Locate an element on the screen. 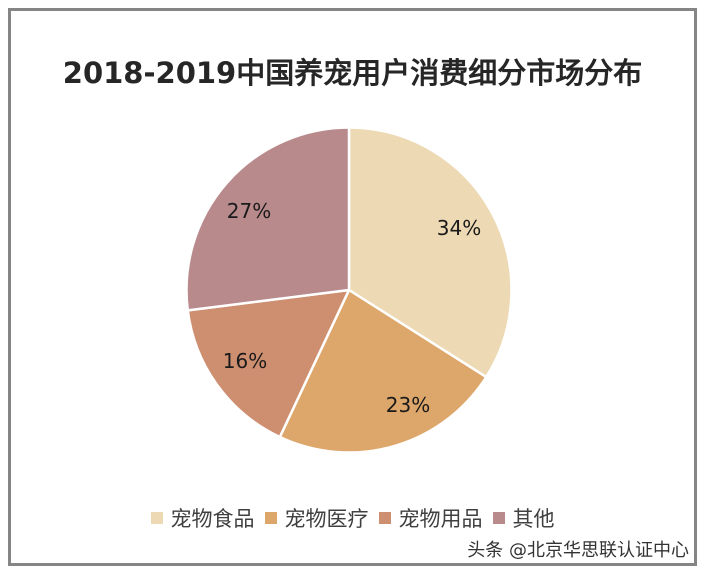 This screenshot has width=705, height=575. legend-label-supplies: 宠物用品 is located at coordinates (440, 519).